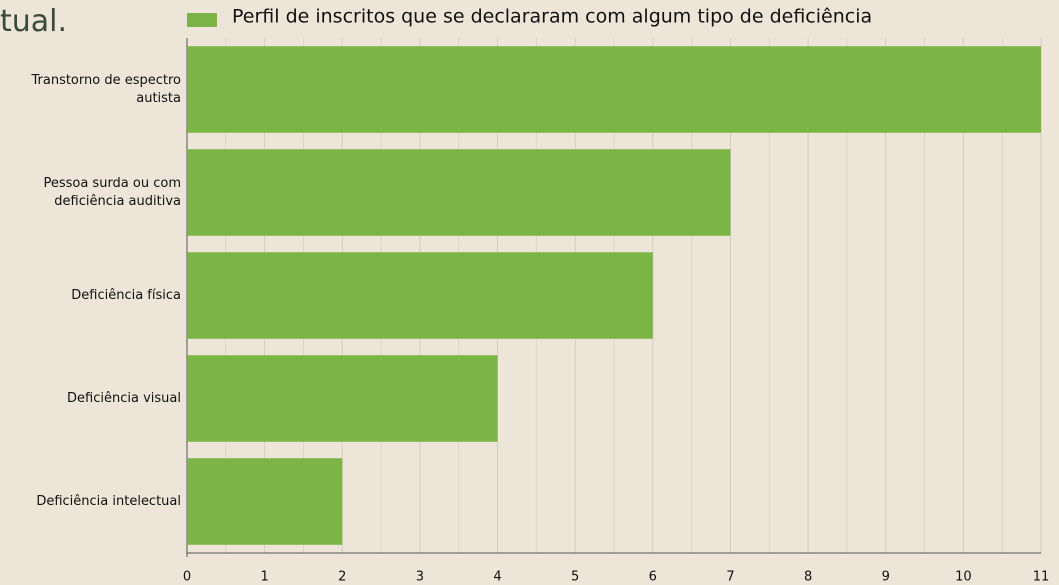 Image resolution: width=1059 pixels, height=585 pixels. Describe the element at coordinates (1041, 577) in the screenshot. I see `x-tick-label: 11` at that location.